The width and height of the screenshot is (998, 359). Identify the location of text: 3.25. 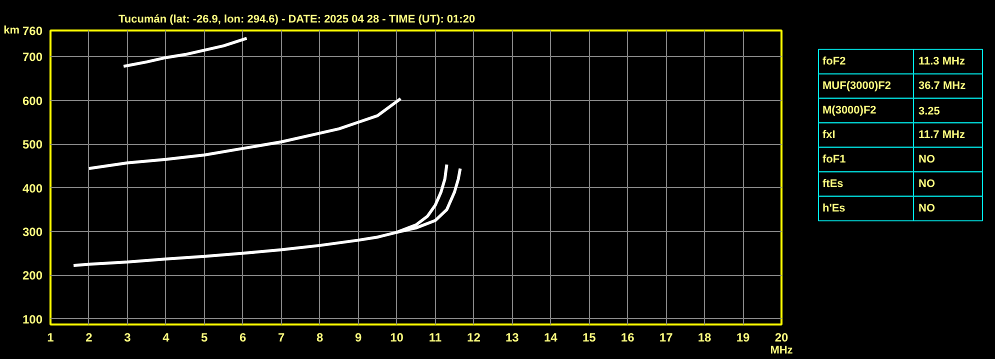
(929, 112).